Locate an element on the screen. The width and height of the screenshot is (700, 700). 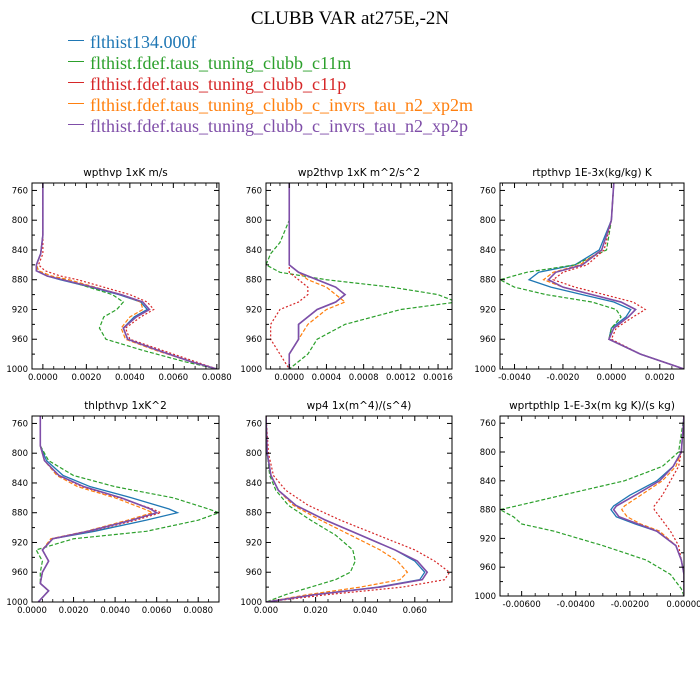
x-tick-label: 0.040 is located at coordinates (365, 611).